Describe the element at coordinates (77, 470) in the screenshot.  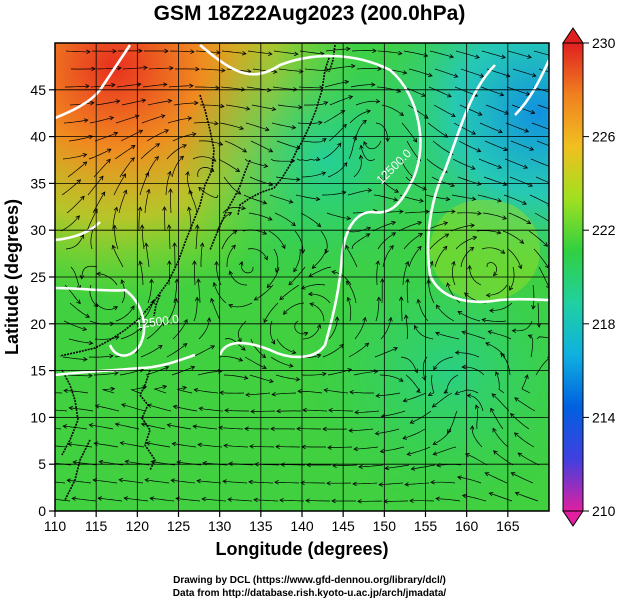
I see `coast-borneo` at that location.